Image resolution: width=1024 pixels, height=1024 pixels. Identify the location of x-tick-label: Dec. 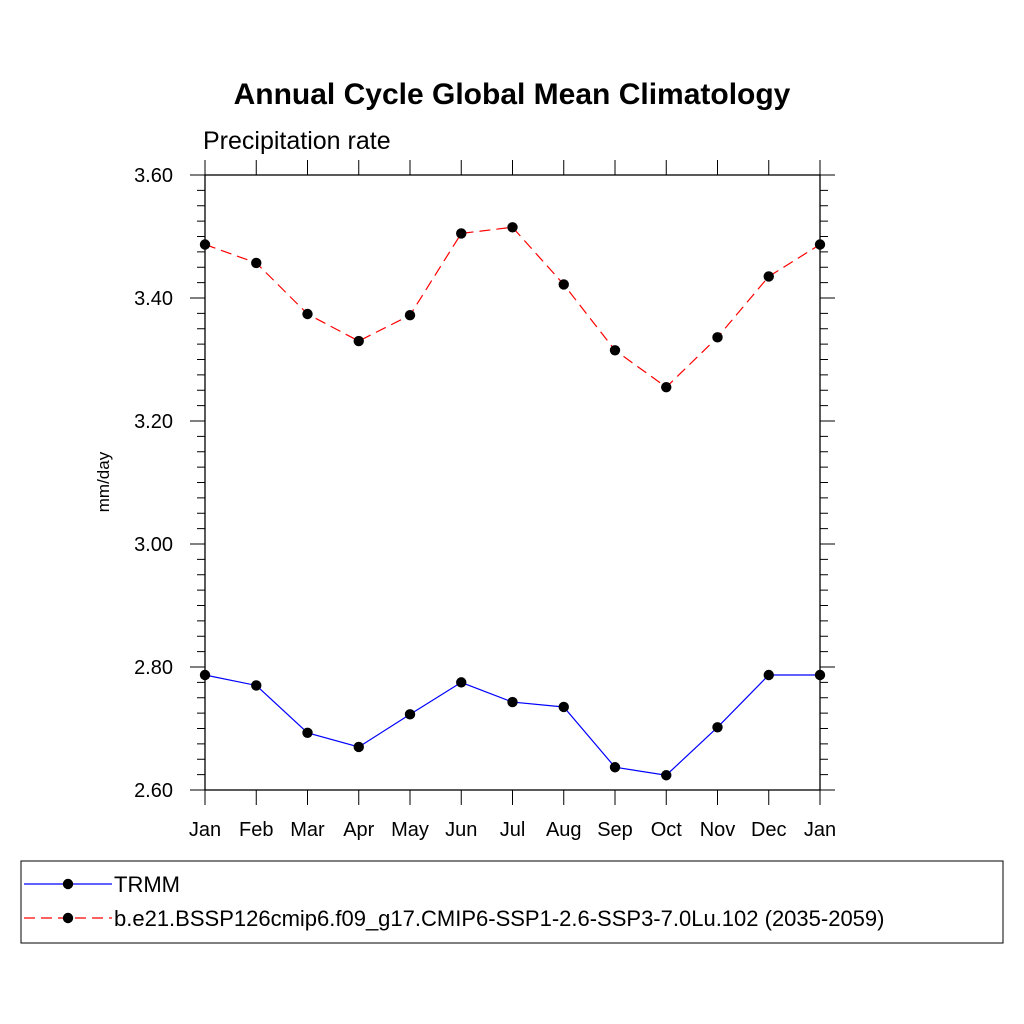
(769, 830).